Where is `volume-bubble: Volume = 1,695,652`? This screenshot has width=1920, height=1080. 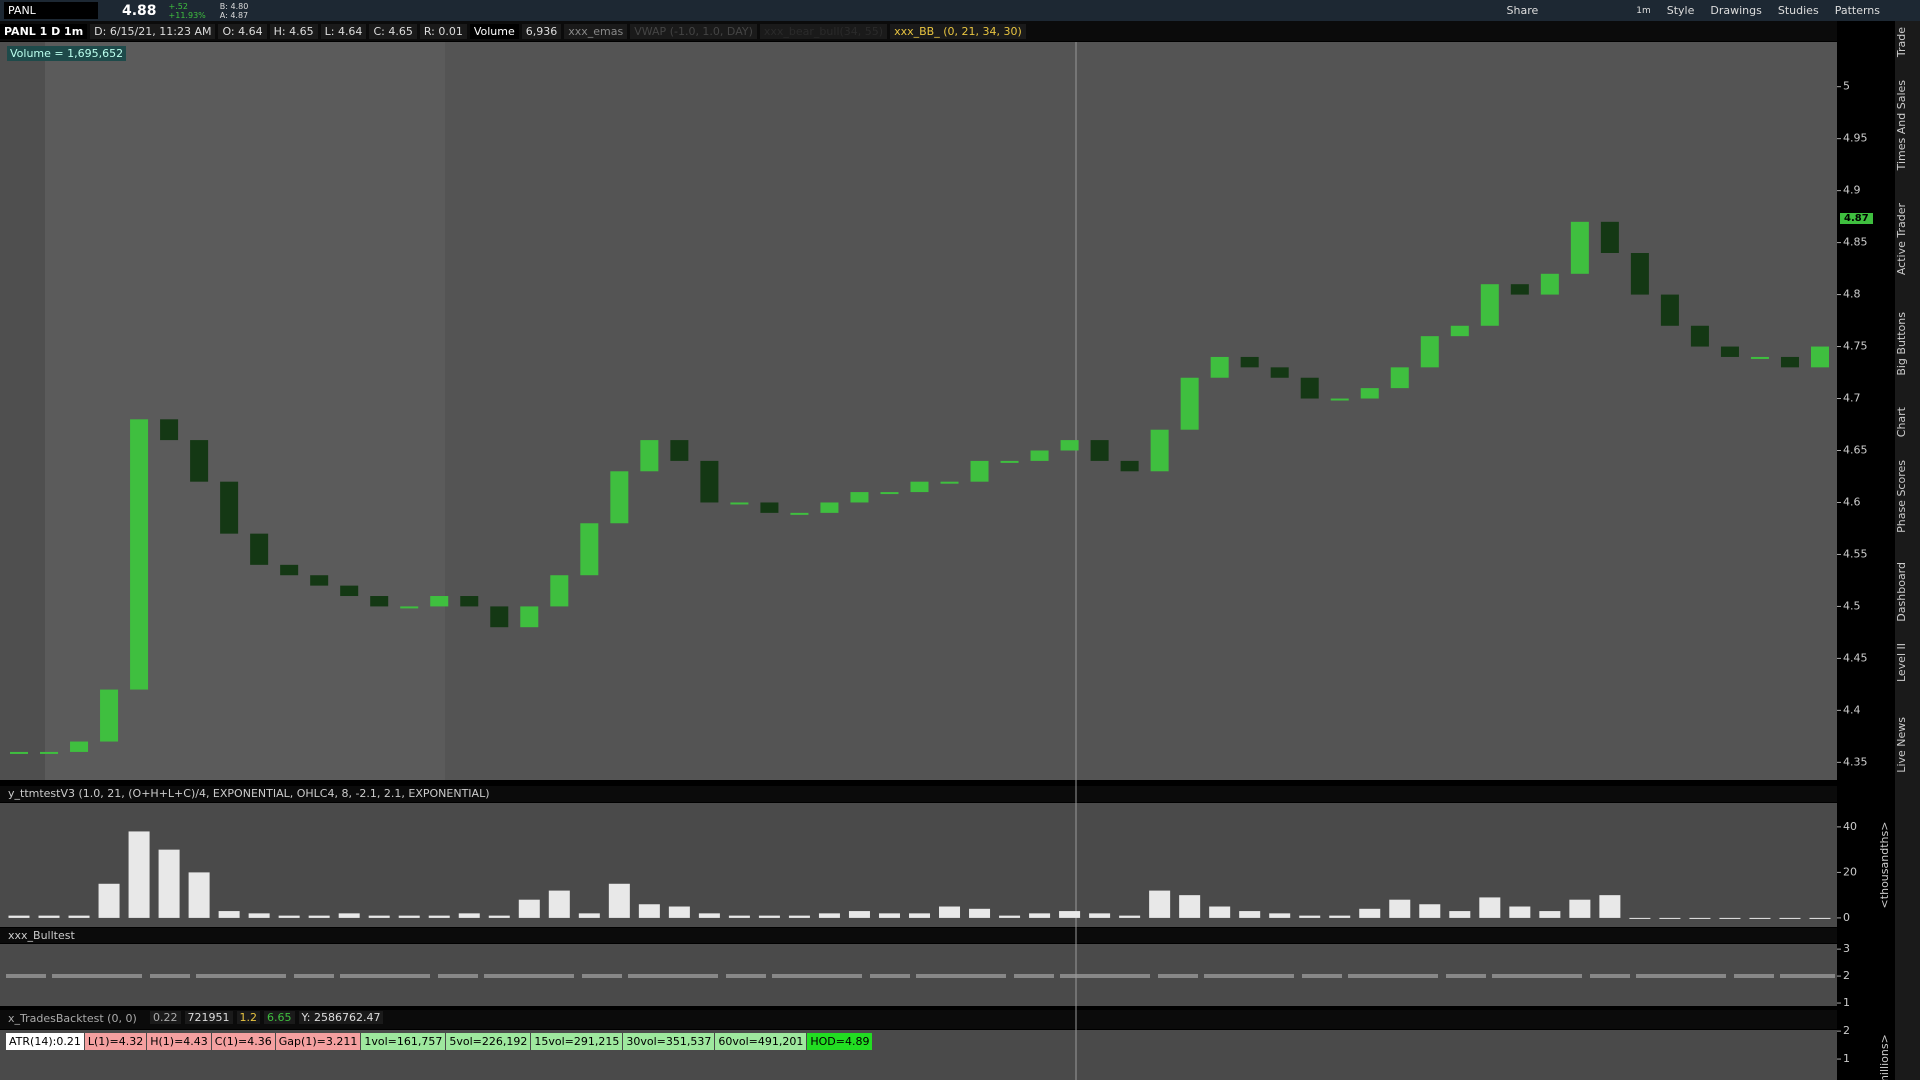 volume-bubble: Volume = 1,695,652 is located at coordinates (67, 53).